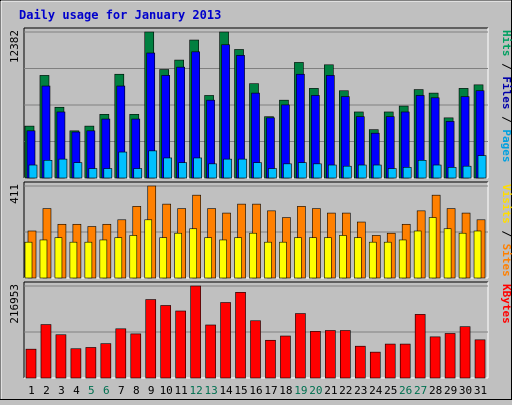  What do you see at coordinates (390, 390) in the screenshot?
I see `x-tick-label-day-25: 25` at bounding box center [390, 390].